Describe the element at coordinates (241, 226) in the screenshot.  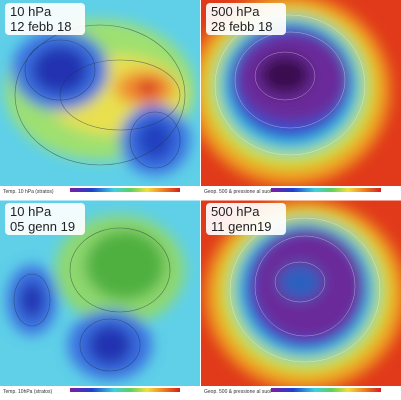
I see `label-bottom: 11 genn19` at that location.